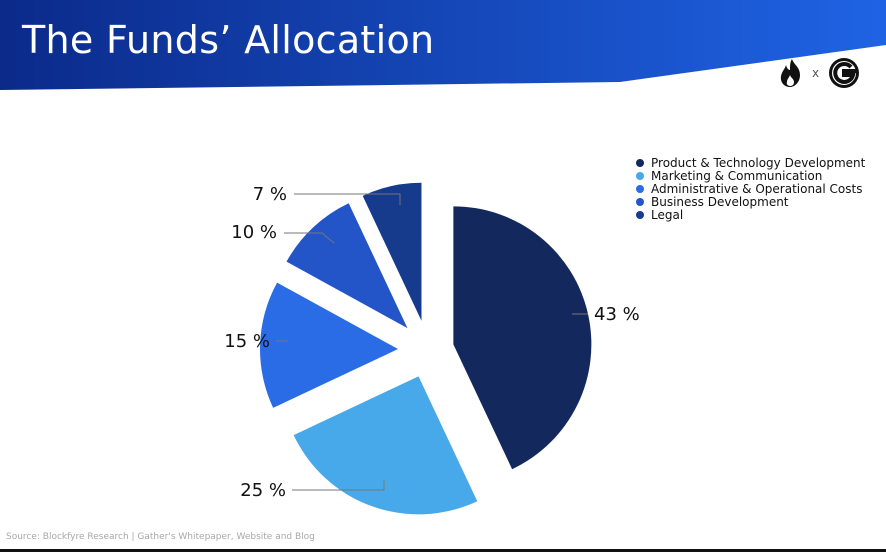  I want to click on logo-group, so click(819, 73).